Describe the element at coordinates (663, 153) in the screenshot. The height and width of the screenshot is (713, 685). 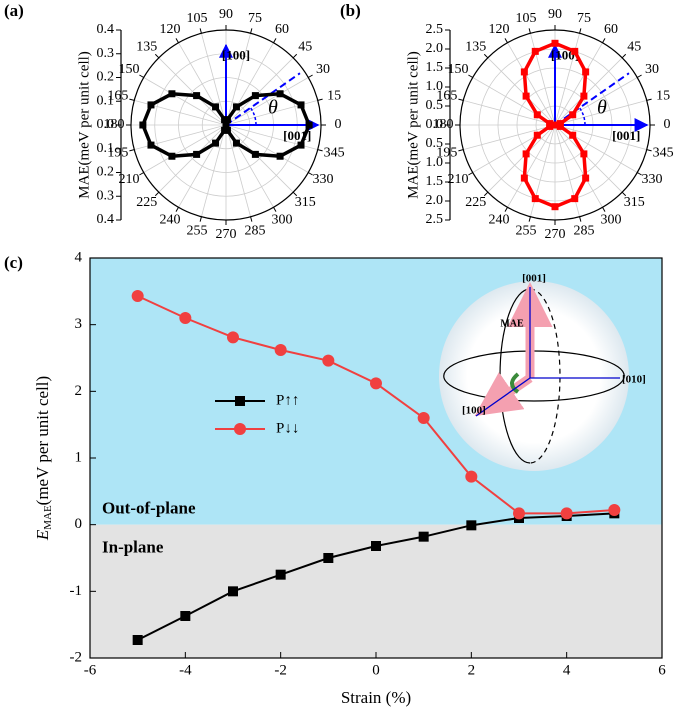
I see `angle-label: 345` at that location.